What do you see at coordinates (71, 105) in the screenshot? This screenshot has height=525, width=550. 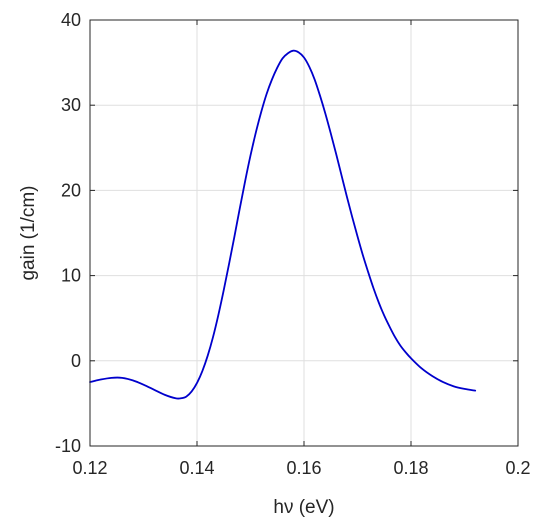 I see `y-tick-label: 30` at bounding box center [71, 105].